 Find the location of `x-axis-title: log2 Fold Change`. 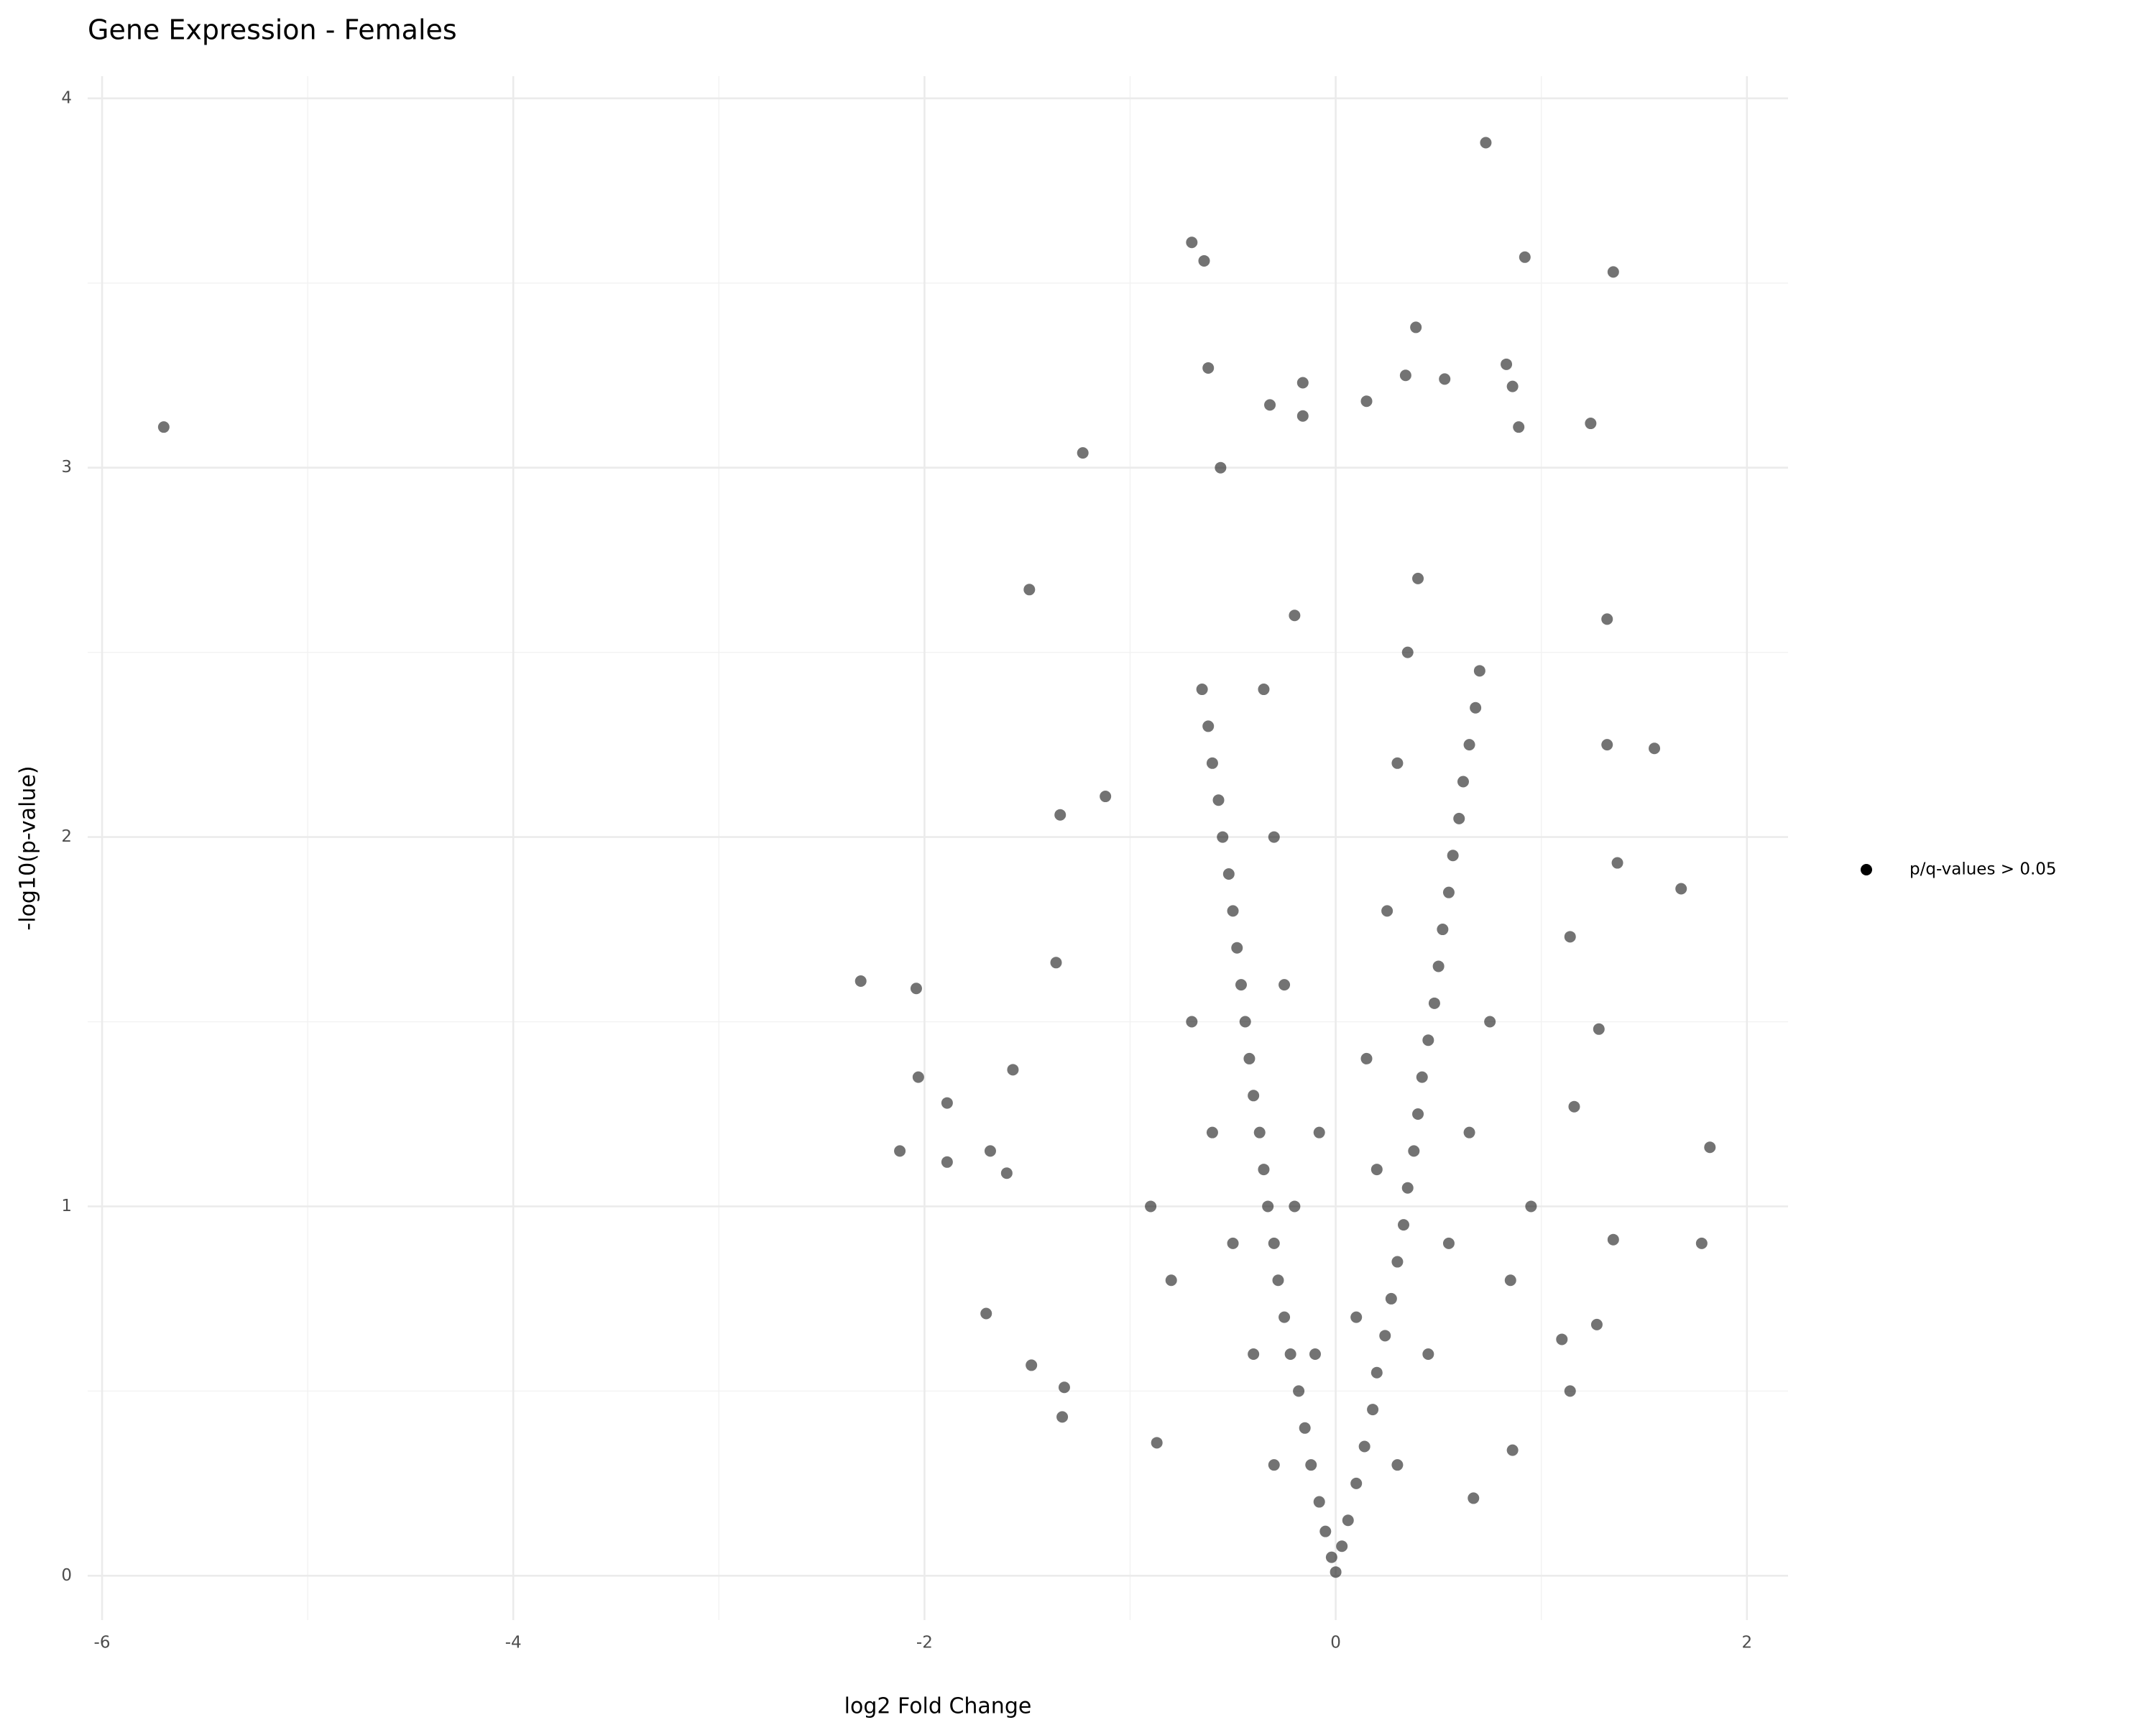

x-axis-title: log2 Fold Change is located at coordinates (938, 1706).